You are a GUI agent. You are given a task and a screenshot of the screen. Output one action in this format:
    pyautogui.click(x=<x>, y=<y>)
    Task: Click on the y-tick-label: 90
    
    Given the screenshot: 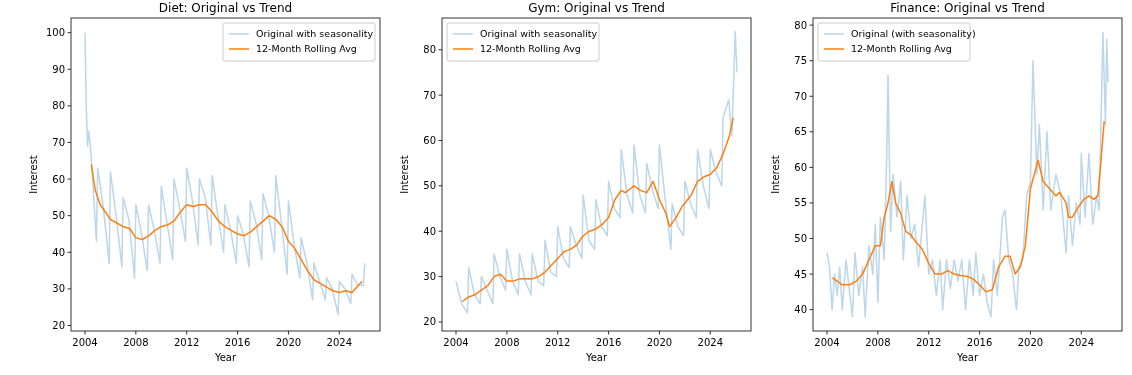 What is the action you would take?
    pyautogui.click(x=58, y=69)
    